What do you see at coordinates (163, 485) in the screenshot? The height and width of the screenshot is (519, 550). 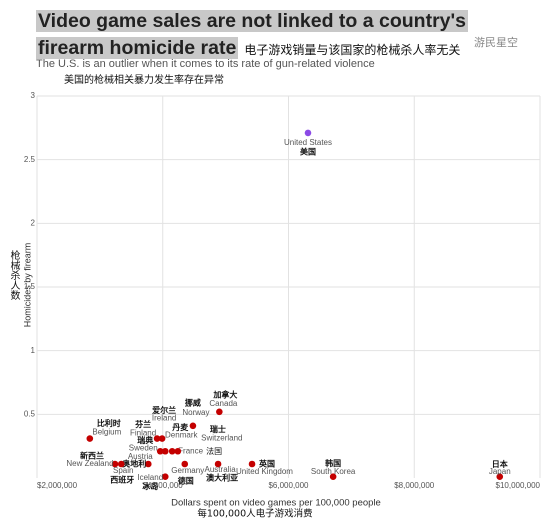 I see `x-tick-label: $4,000,000` at bounding box center [163, 485].